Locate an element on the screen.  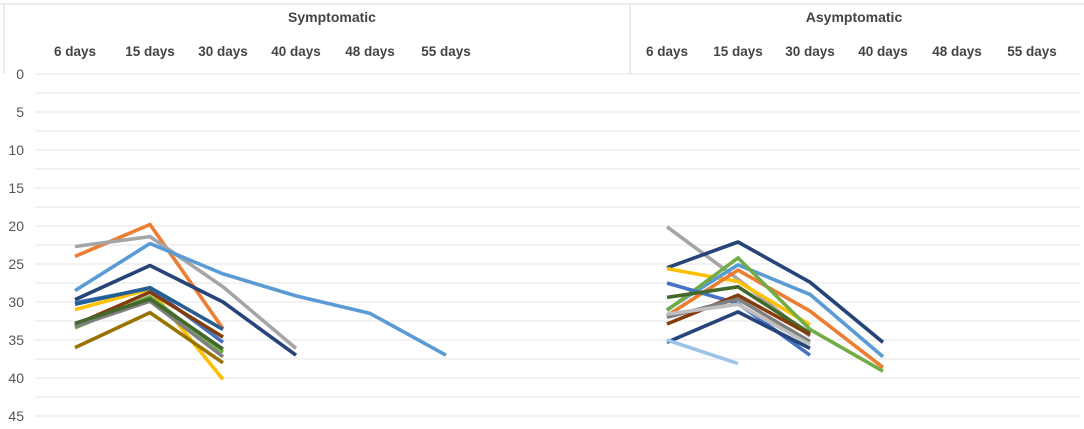
y-tick-label: 15 is located at coordinates (16, 188).